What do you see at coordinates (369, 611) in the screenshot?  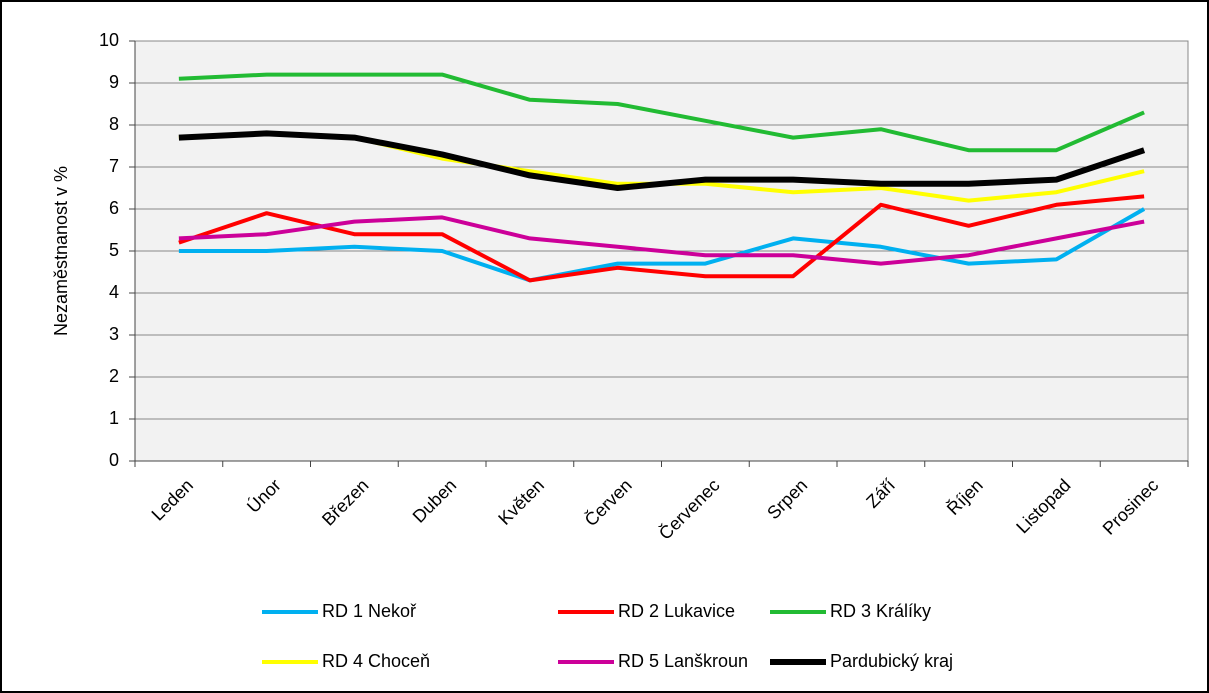 I see `legend-label: RD 1 Nekoř` at bounding box center [369, 611].